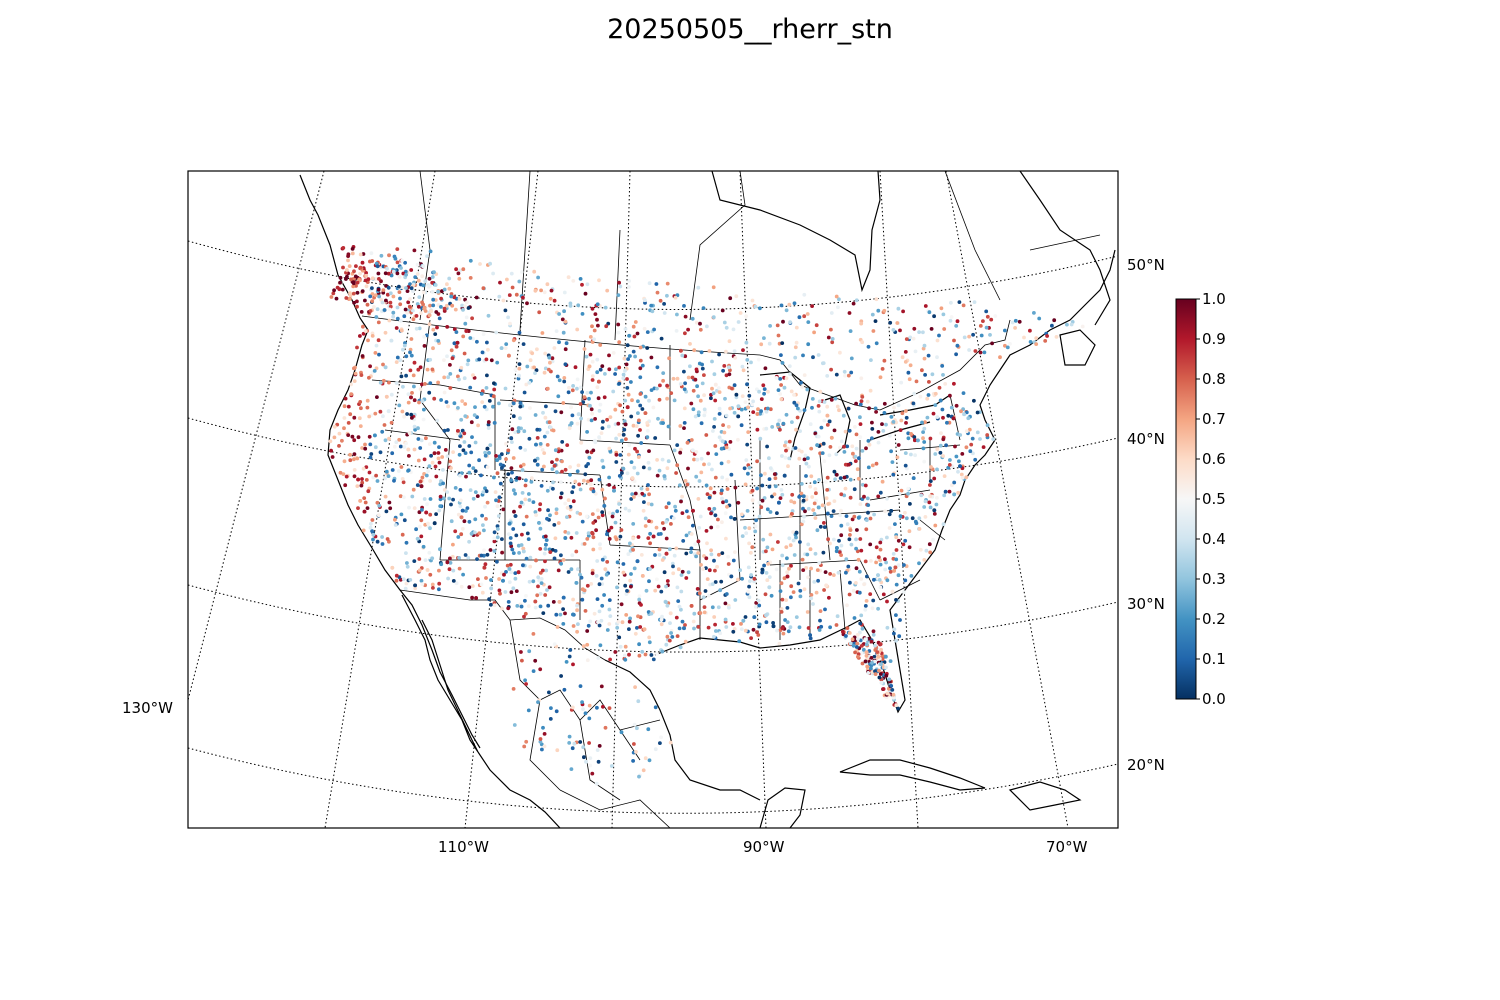 The image size is (1500, 1000). What do you see at coordinates (764, 847) in the screenshot?
I see `lon-label-90w: 90°W` at bounding box center [764, 847].